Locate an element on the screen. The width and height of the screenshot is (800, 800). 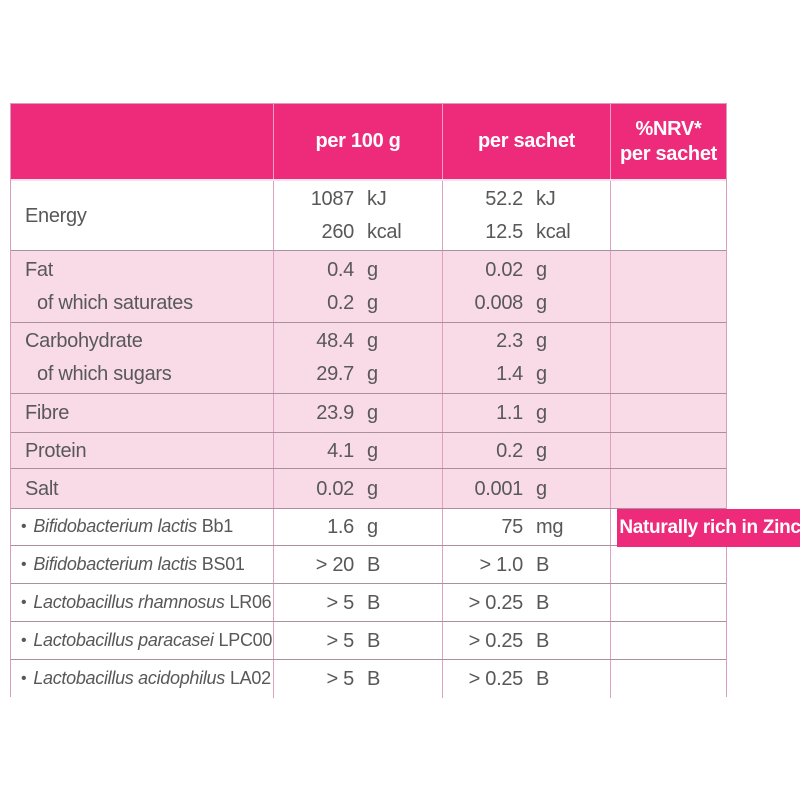
per-sachet-cell: 1.1 g is located at coordinates (527, 413).